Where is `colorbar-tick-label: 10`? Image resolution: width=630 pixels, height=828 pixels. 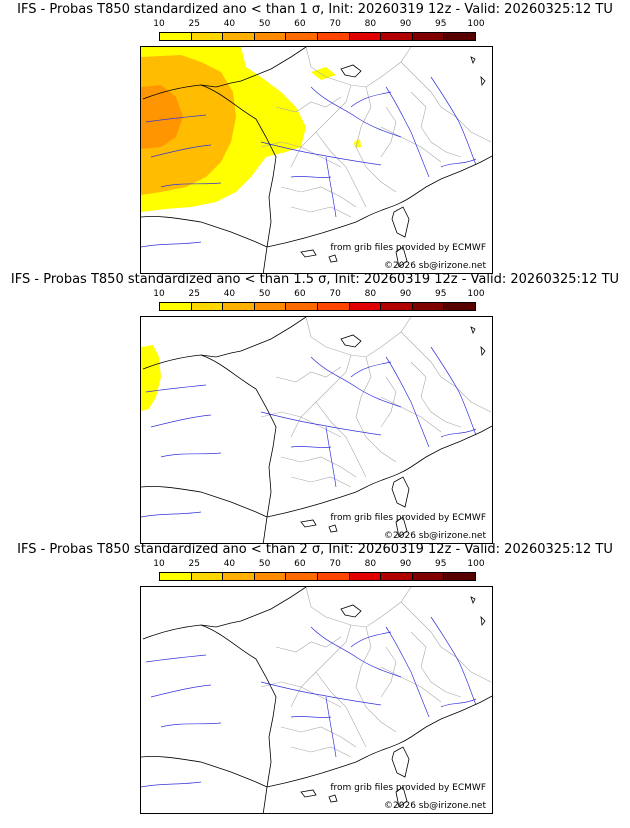 colorbar-tick-label: 10 is located at coordinates (159, 564).